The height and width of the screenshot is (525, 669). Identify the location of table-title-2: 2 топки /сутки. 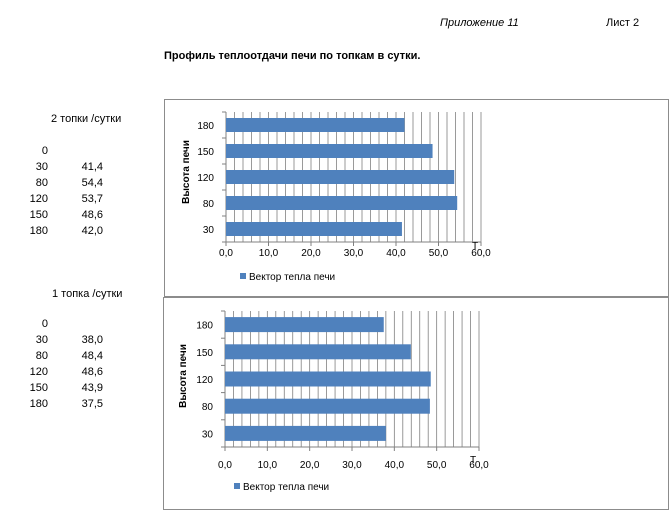
(86, 119).